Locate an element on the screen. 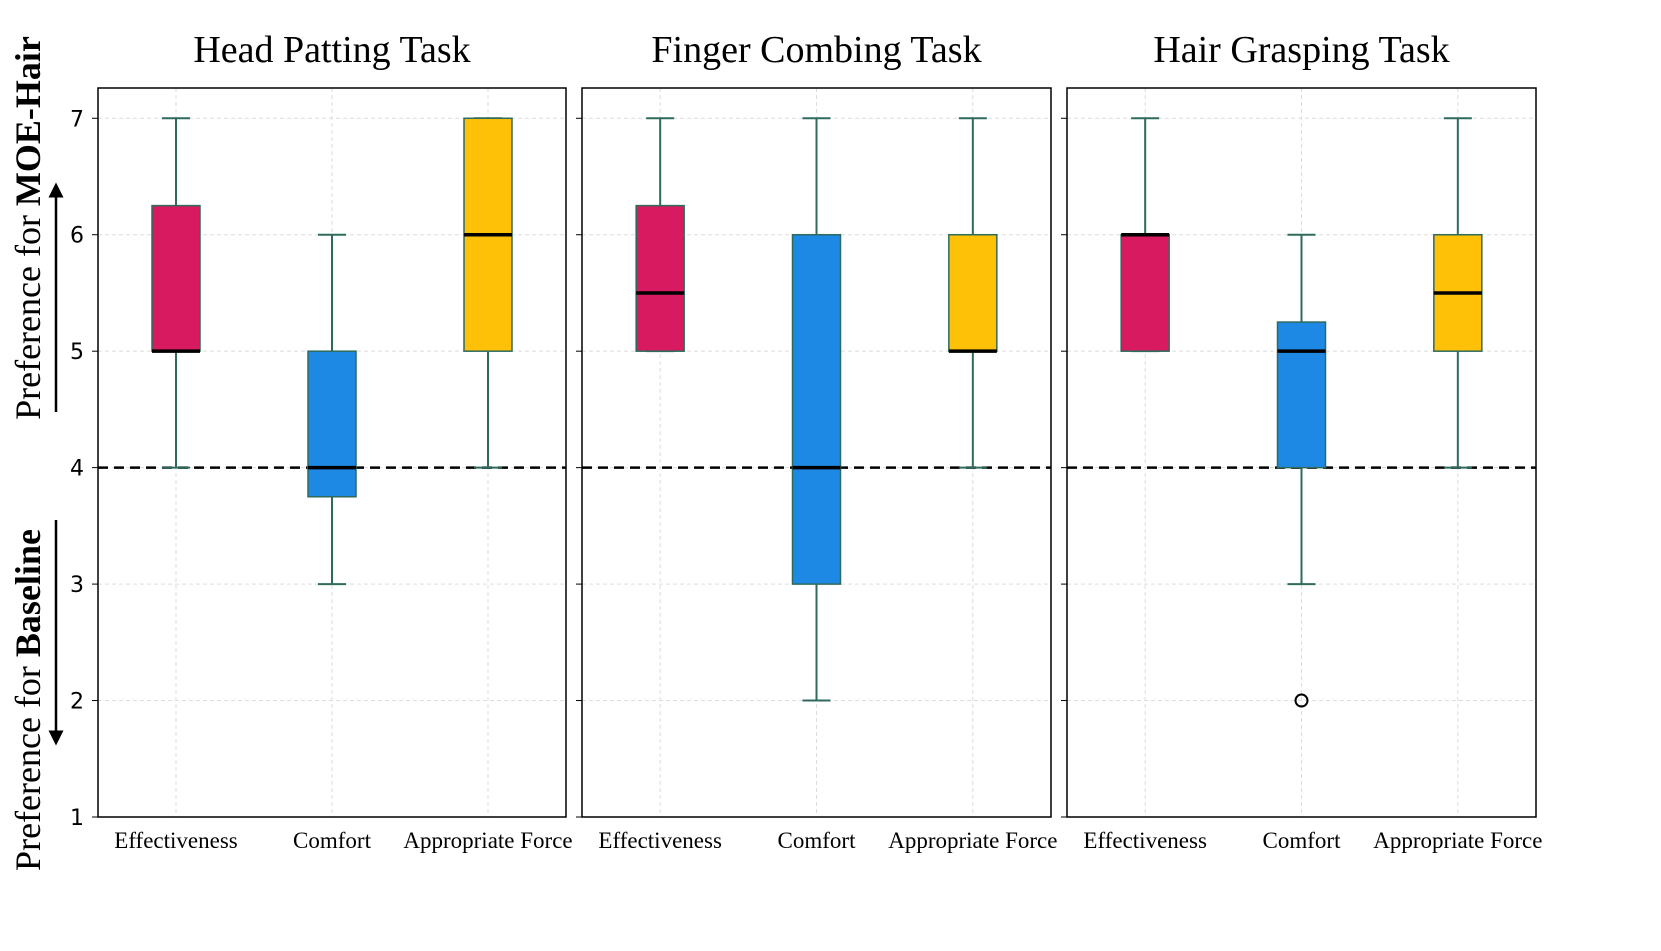  panel-title: Finger Combing Task is located at coordinates (816, 50).